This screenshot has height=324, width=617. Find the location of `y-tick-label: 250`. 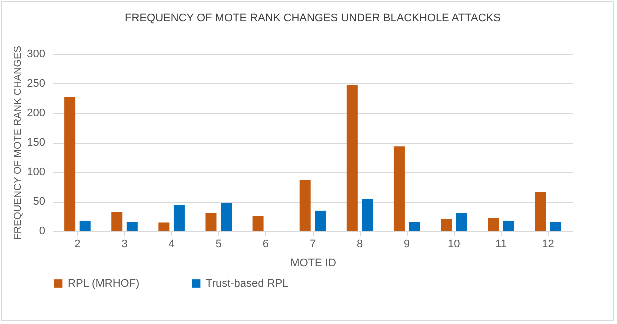

y-tick-label: 250 is located at coordinates (36, 84).